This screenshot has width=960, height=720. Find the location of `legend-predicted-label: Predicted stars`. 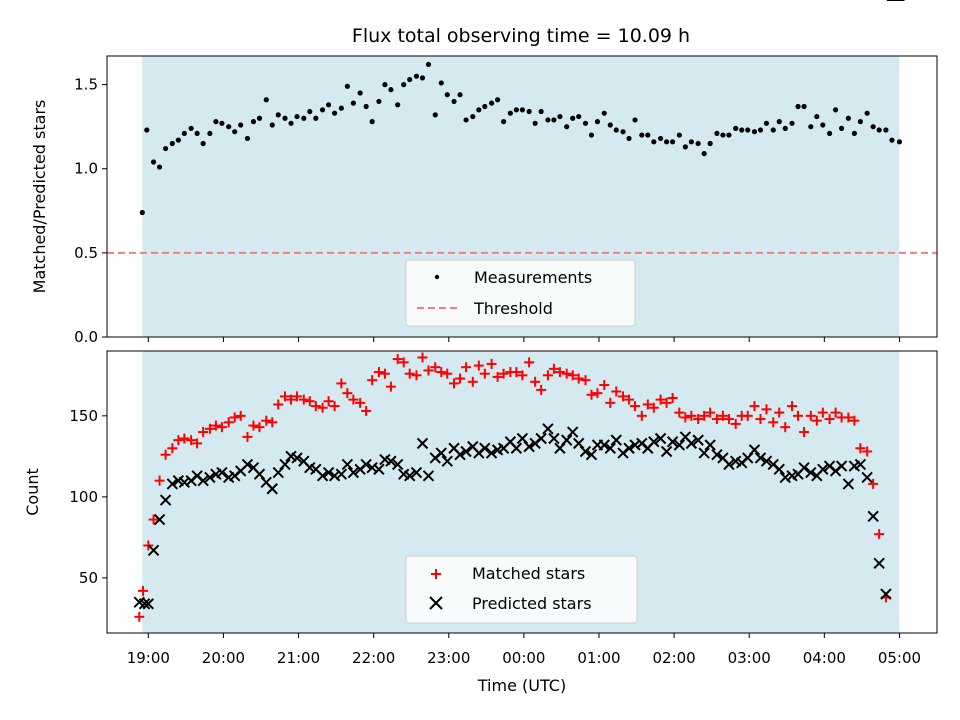

legend-predicted-label: Predicted stars is located at coordinates (532, 603).